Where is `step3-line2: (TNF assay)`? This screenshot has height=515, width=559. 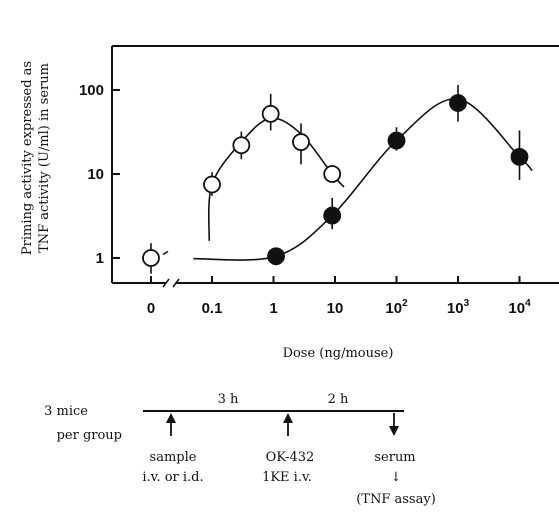 step3-line2: (TNF assay) is located at coordinates (396, 499).